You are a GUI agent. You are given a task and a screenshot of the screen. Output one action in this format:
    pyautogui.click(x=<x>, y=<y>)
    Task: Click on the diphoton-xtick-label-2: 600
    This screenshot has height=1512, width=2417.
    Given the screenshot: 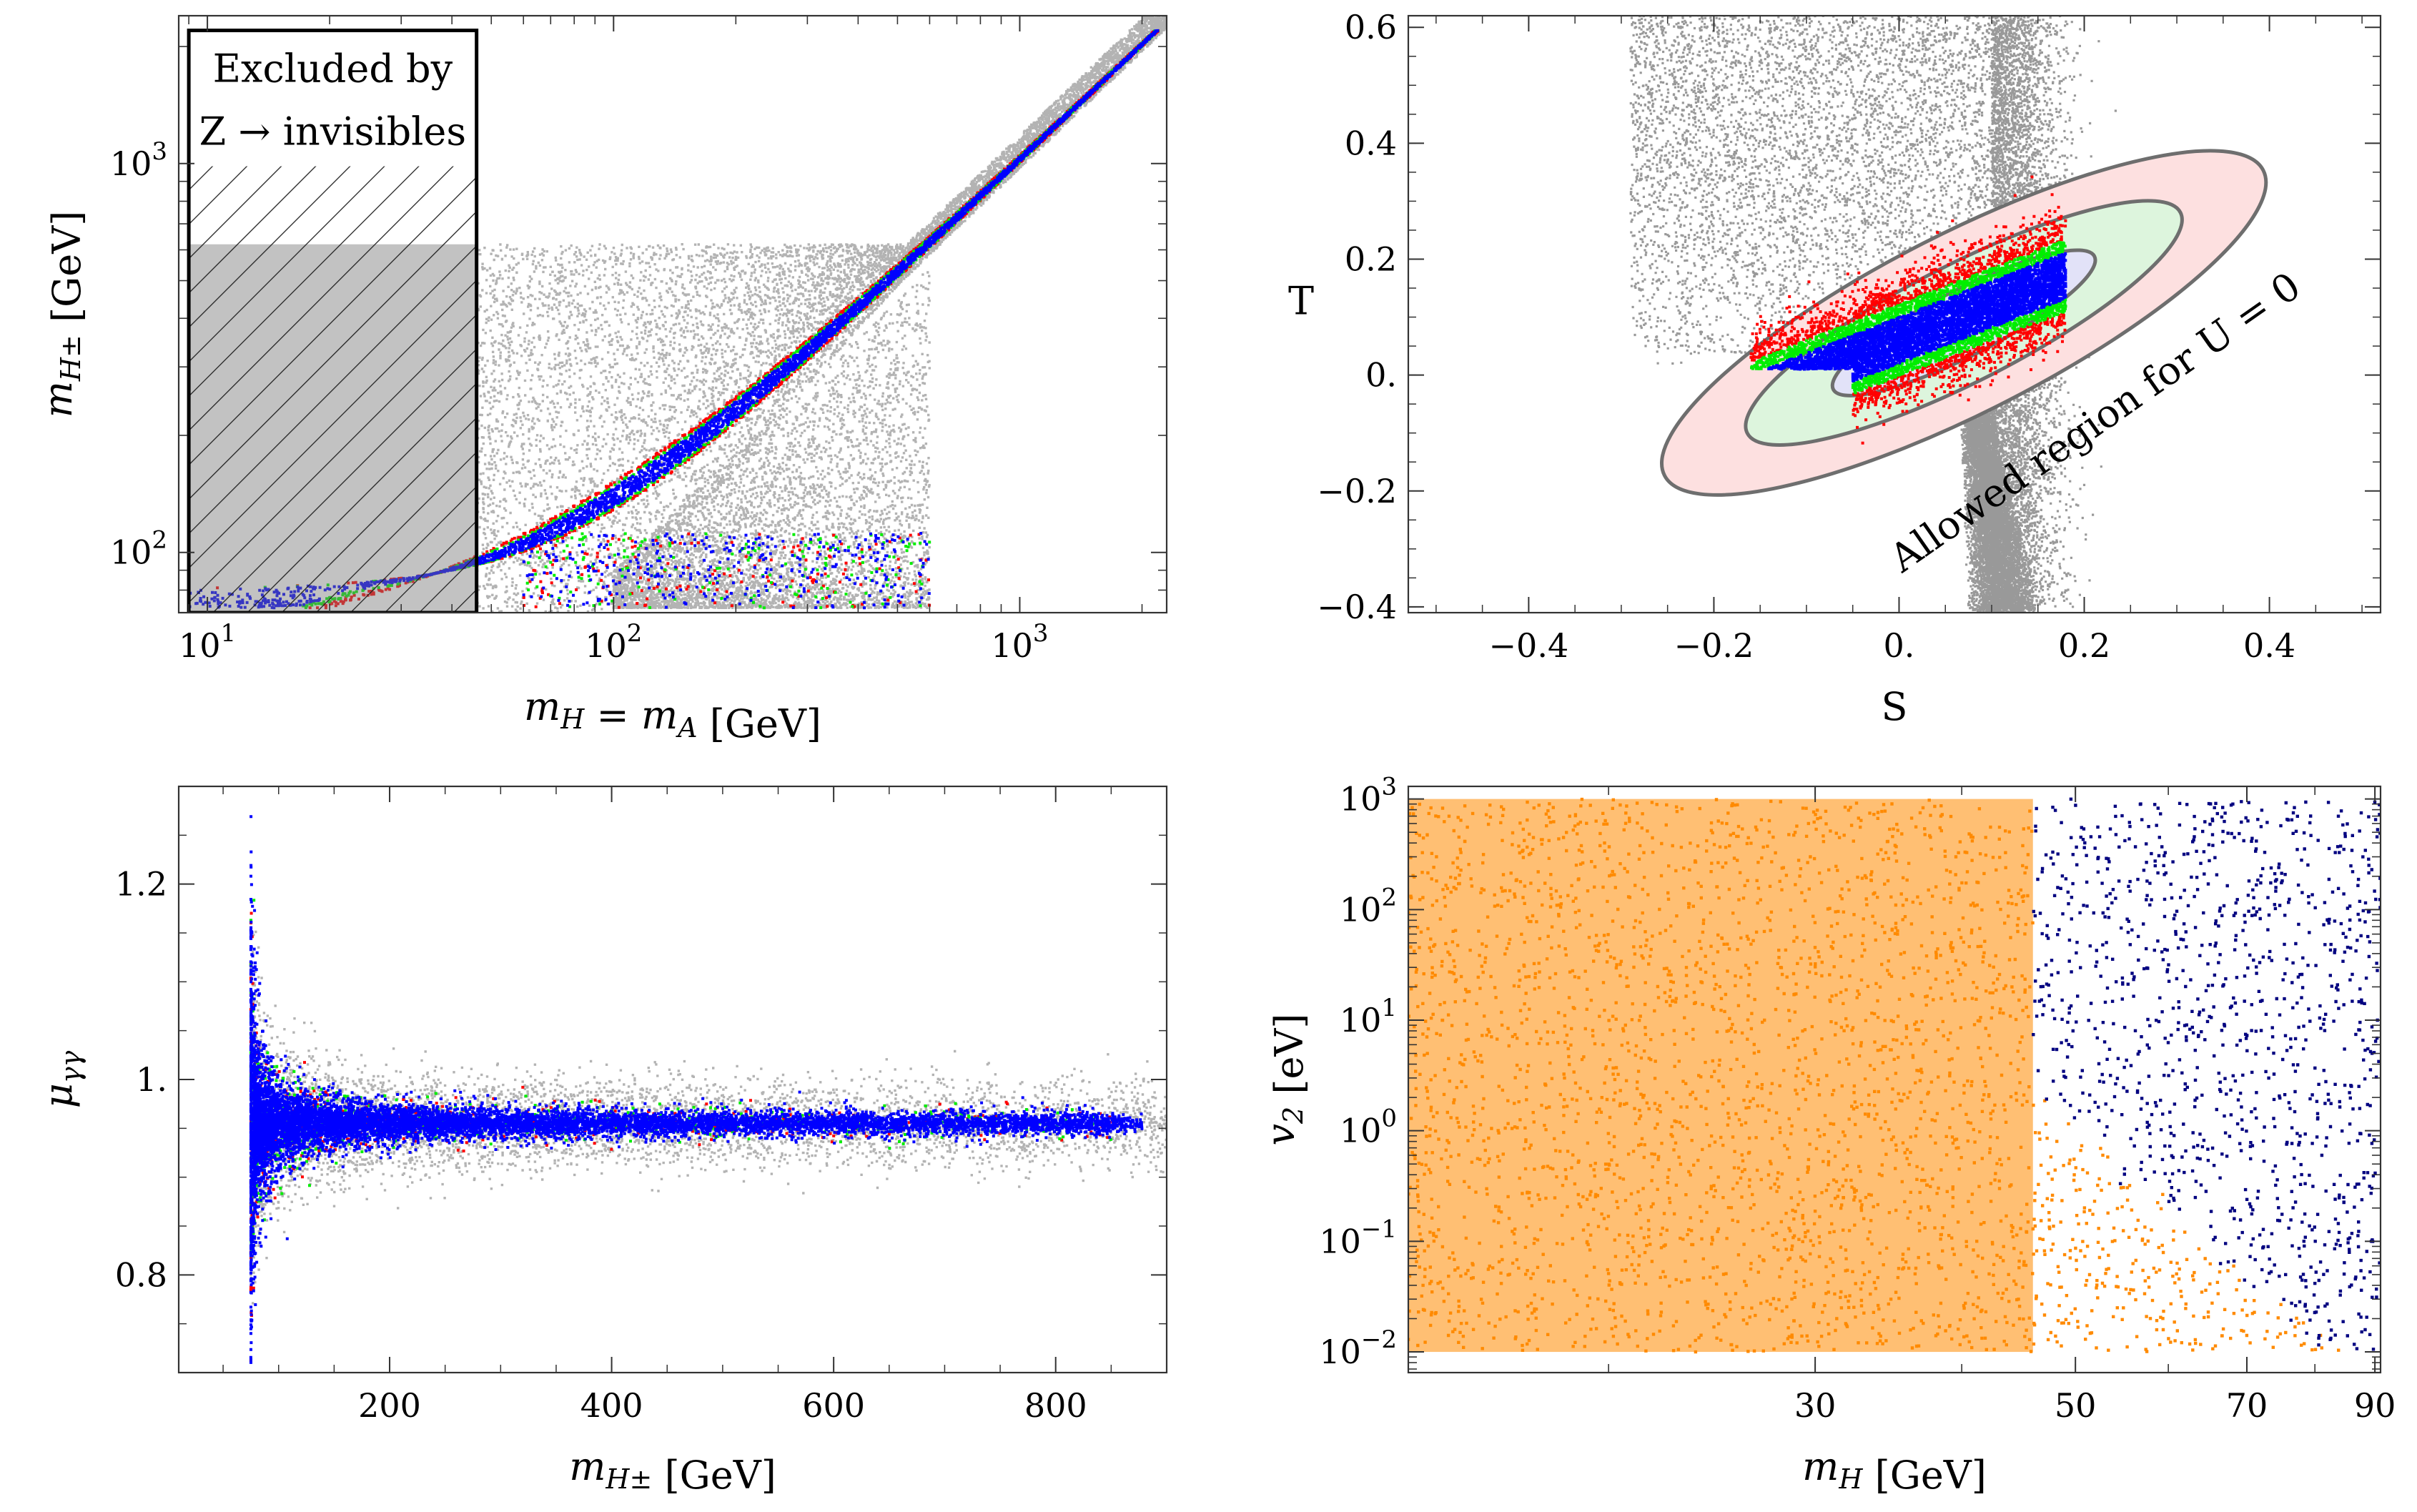 What is the action you would take?
    pyautogui.click(x=833, y=1405)
    